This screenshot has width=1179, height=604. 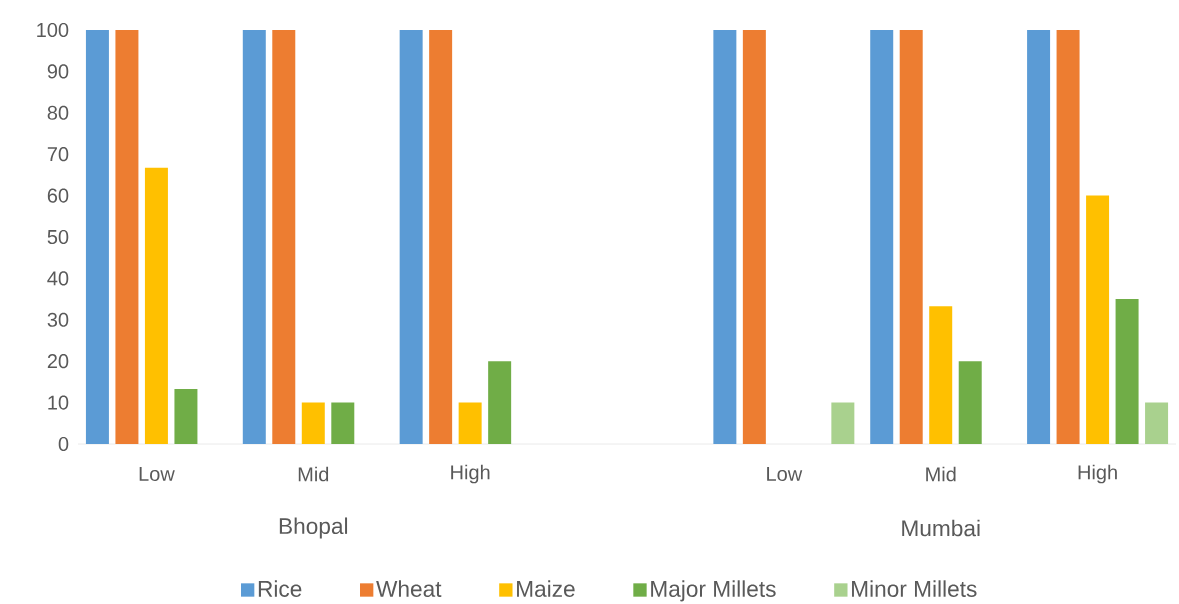 I want to click on y-tick-label: 60, so click(x=58, y=195).